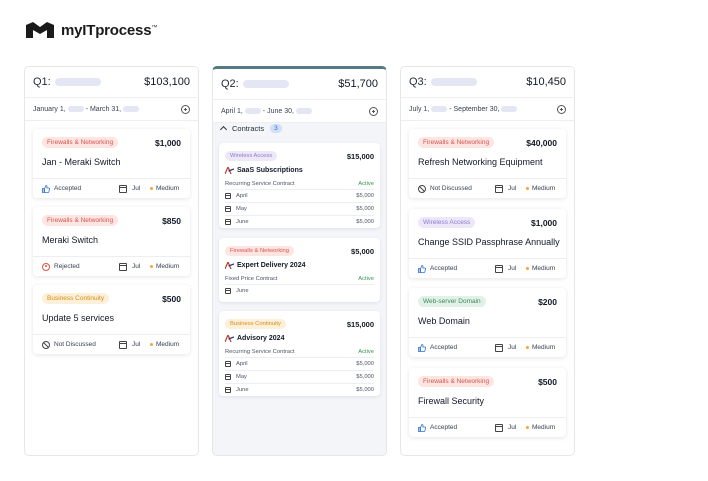 The image size is (708, 481). What do you see at coordinates (260, 184) in the screenshot?
I see `contract-type: Recurring Service Contract` at bounding box center [260, 184].